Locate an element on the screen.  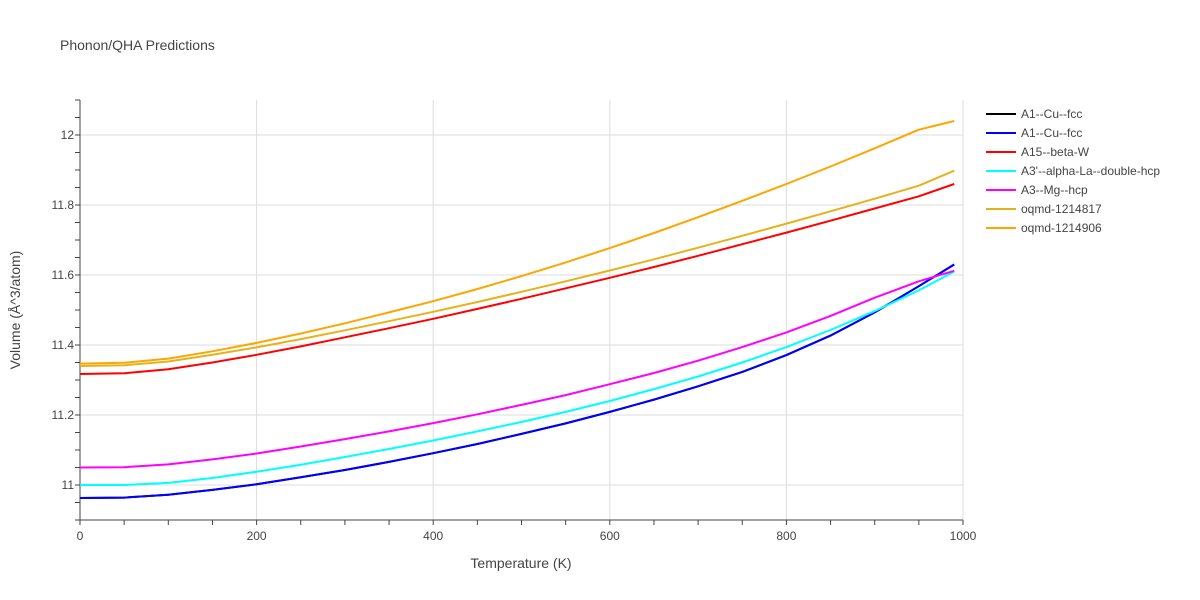
legend-item-1: A1--Cu--fcc is located at coordinates (1034, 114).